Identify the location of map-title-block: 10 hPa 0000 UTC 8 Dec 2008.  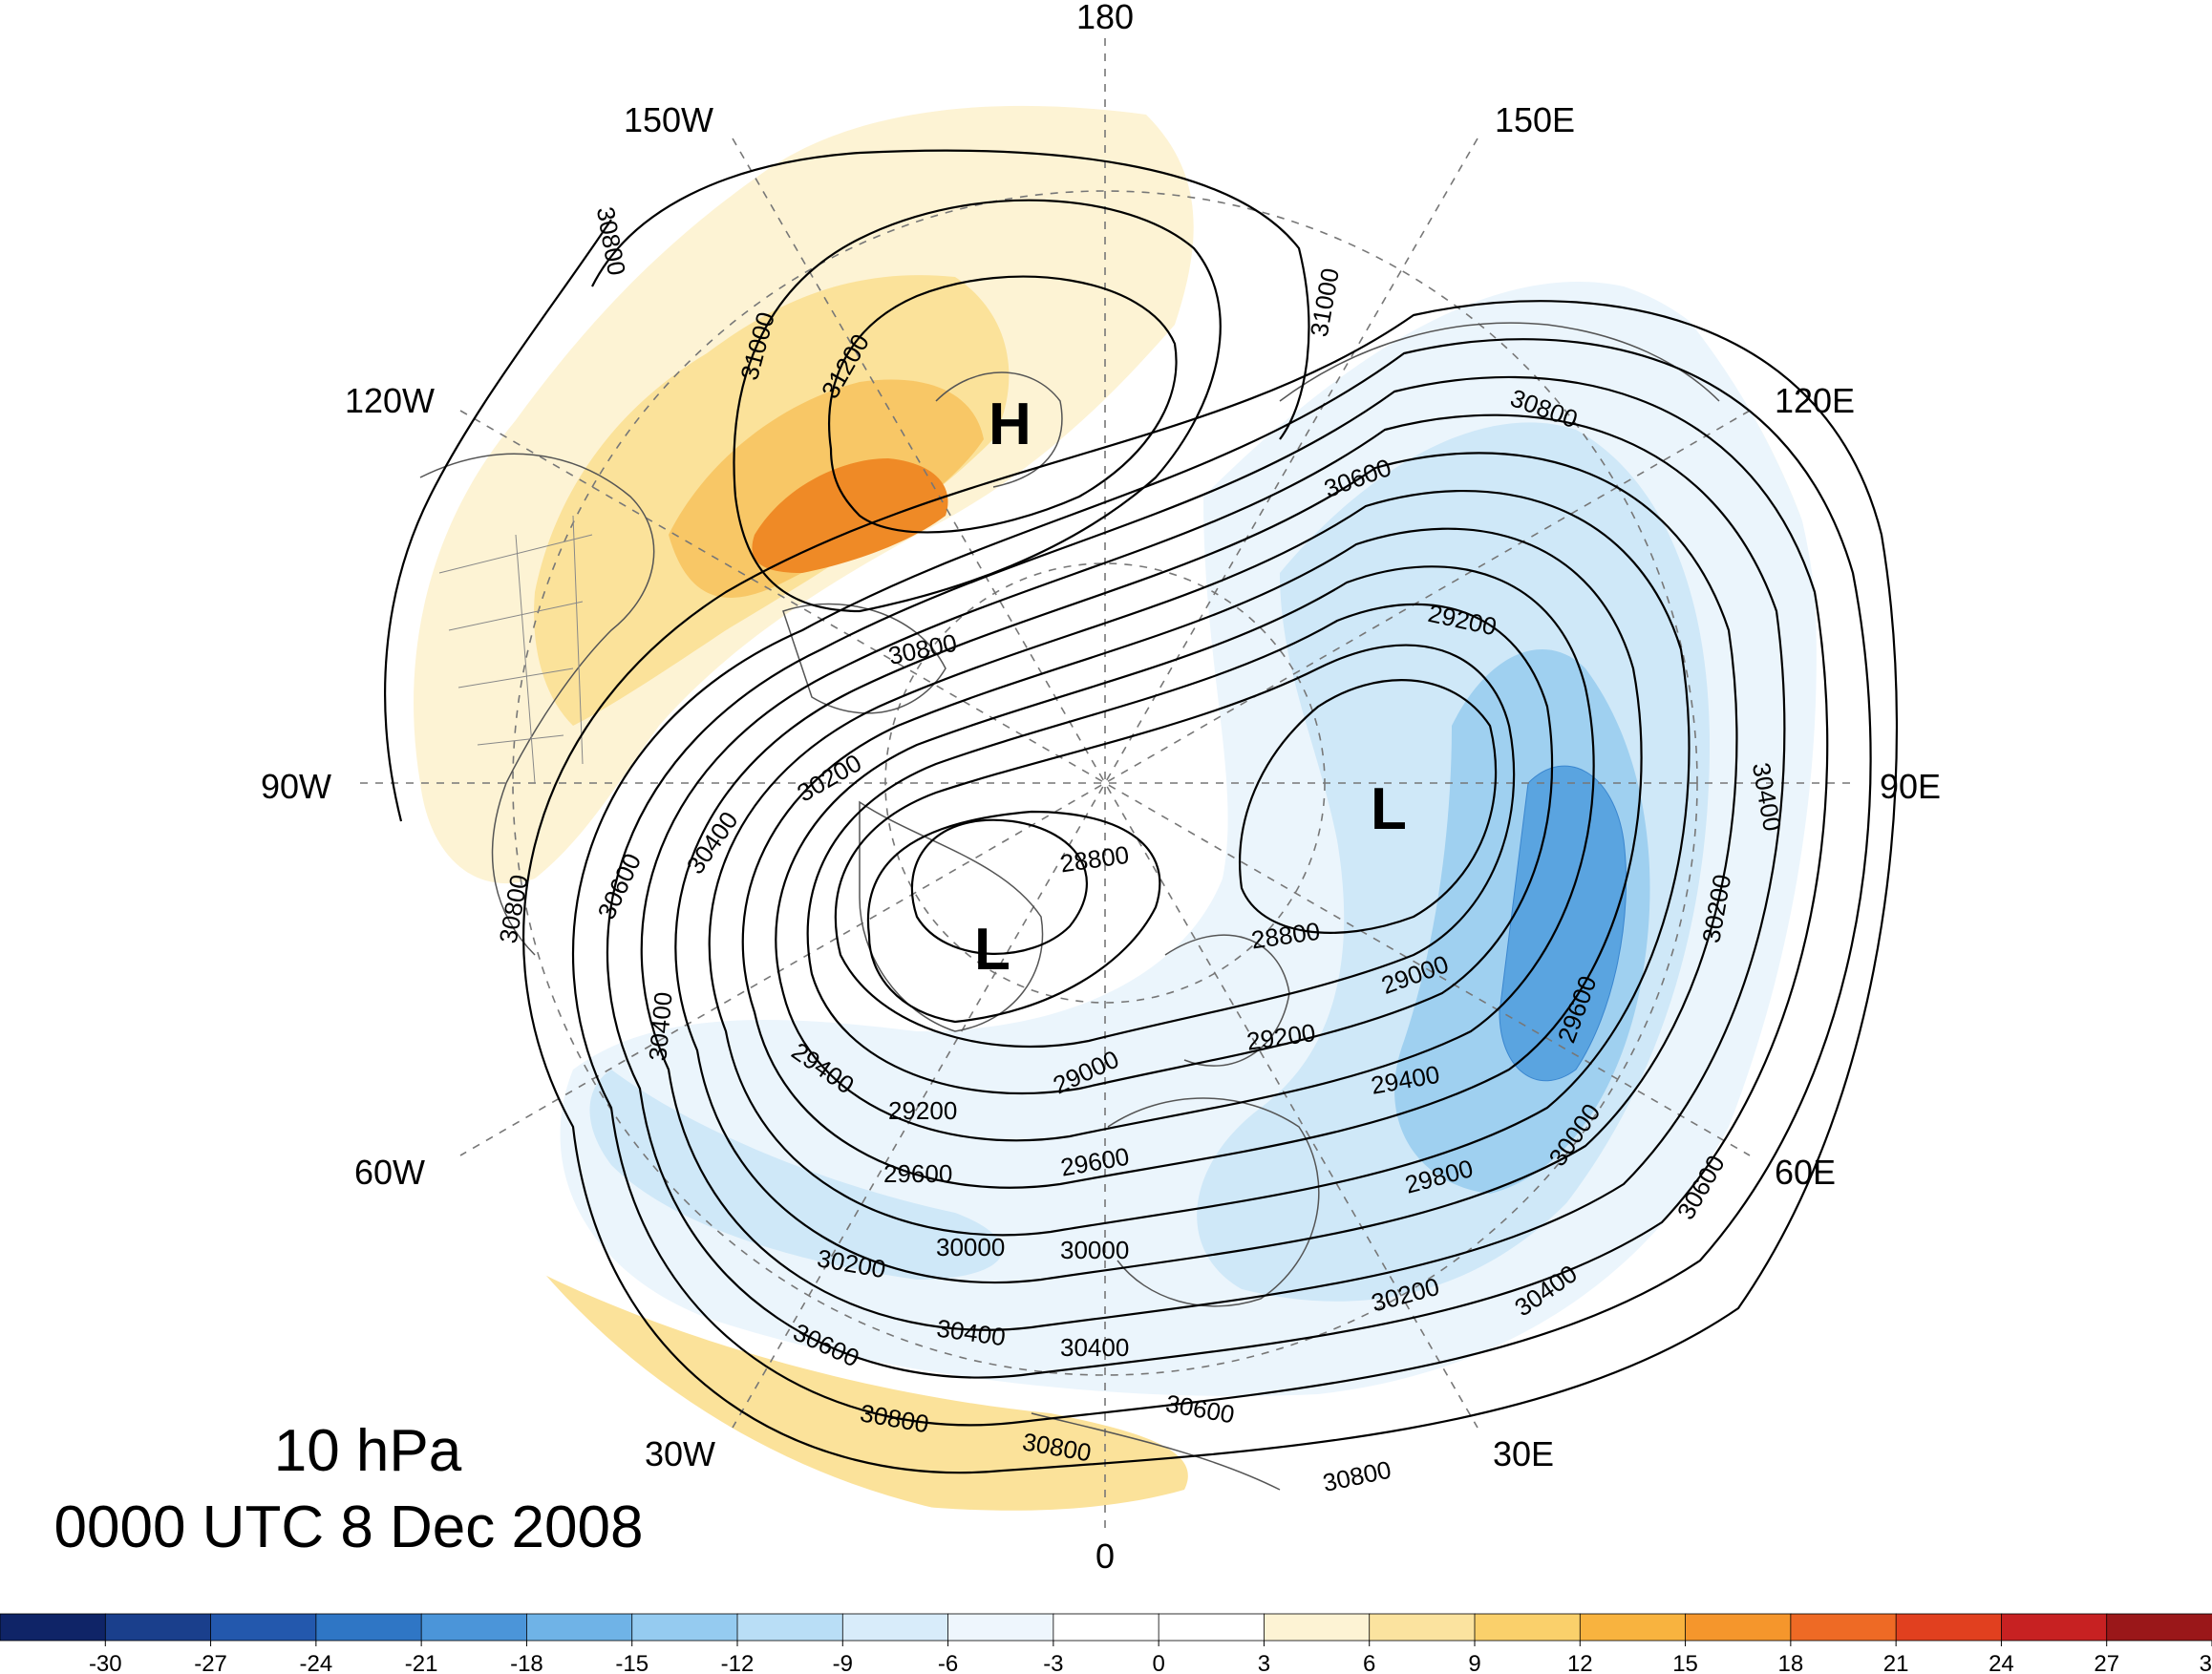
(349, 1489).